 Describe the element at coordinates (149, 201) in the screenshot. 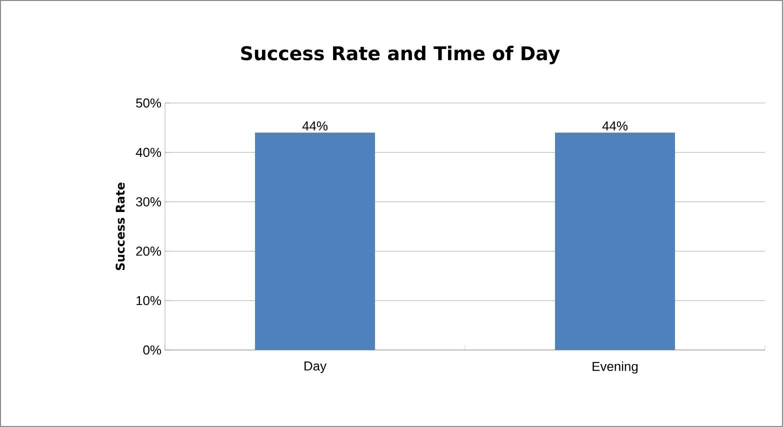

I see `y-tick-label: 30%` at that location.